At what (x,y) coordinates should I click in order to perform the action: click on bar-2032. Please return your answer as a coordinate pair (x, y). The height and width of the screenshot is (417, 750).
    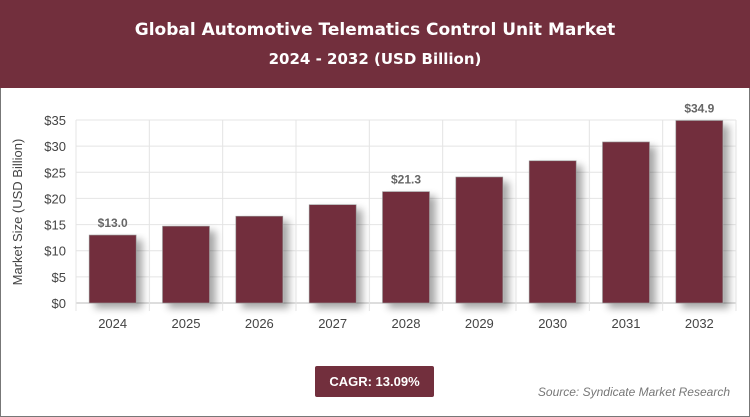
    Looking at the image, I should click on (699, 212).